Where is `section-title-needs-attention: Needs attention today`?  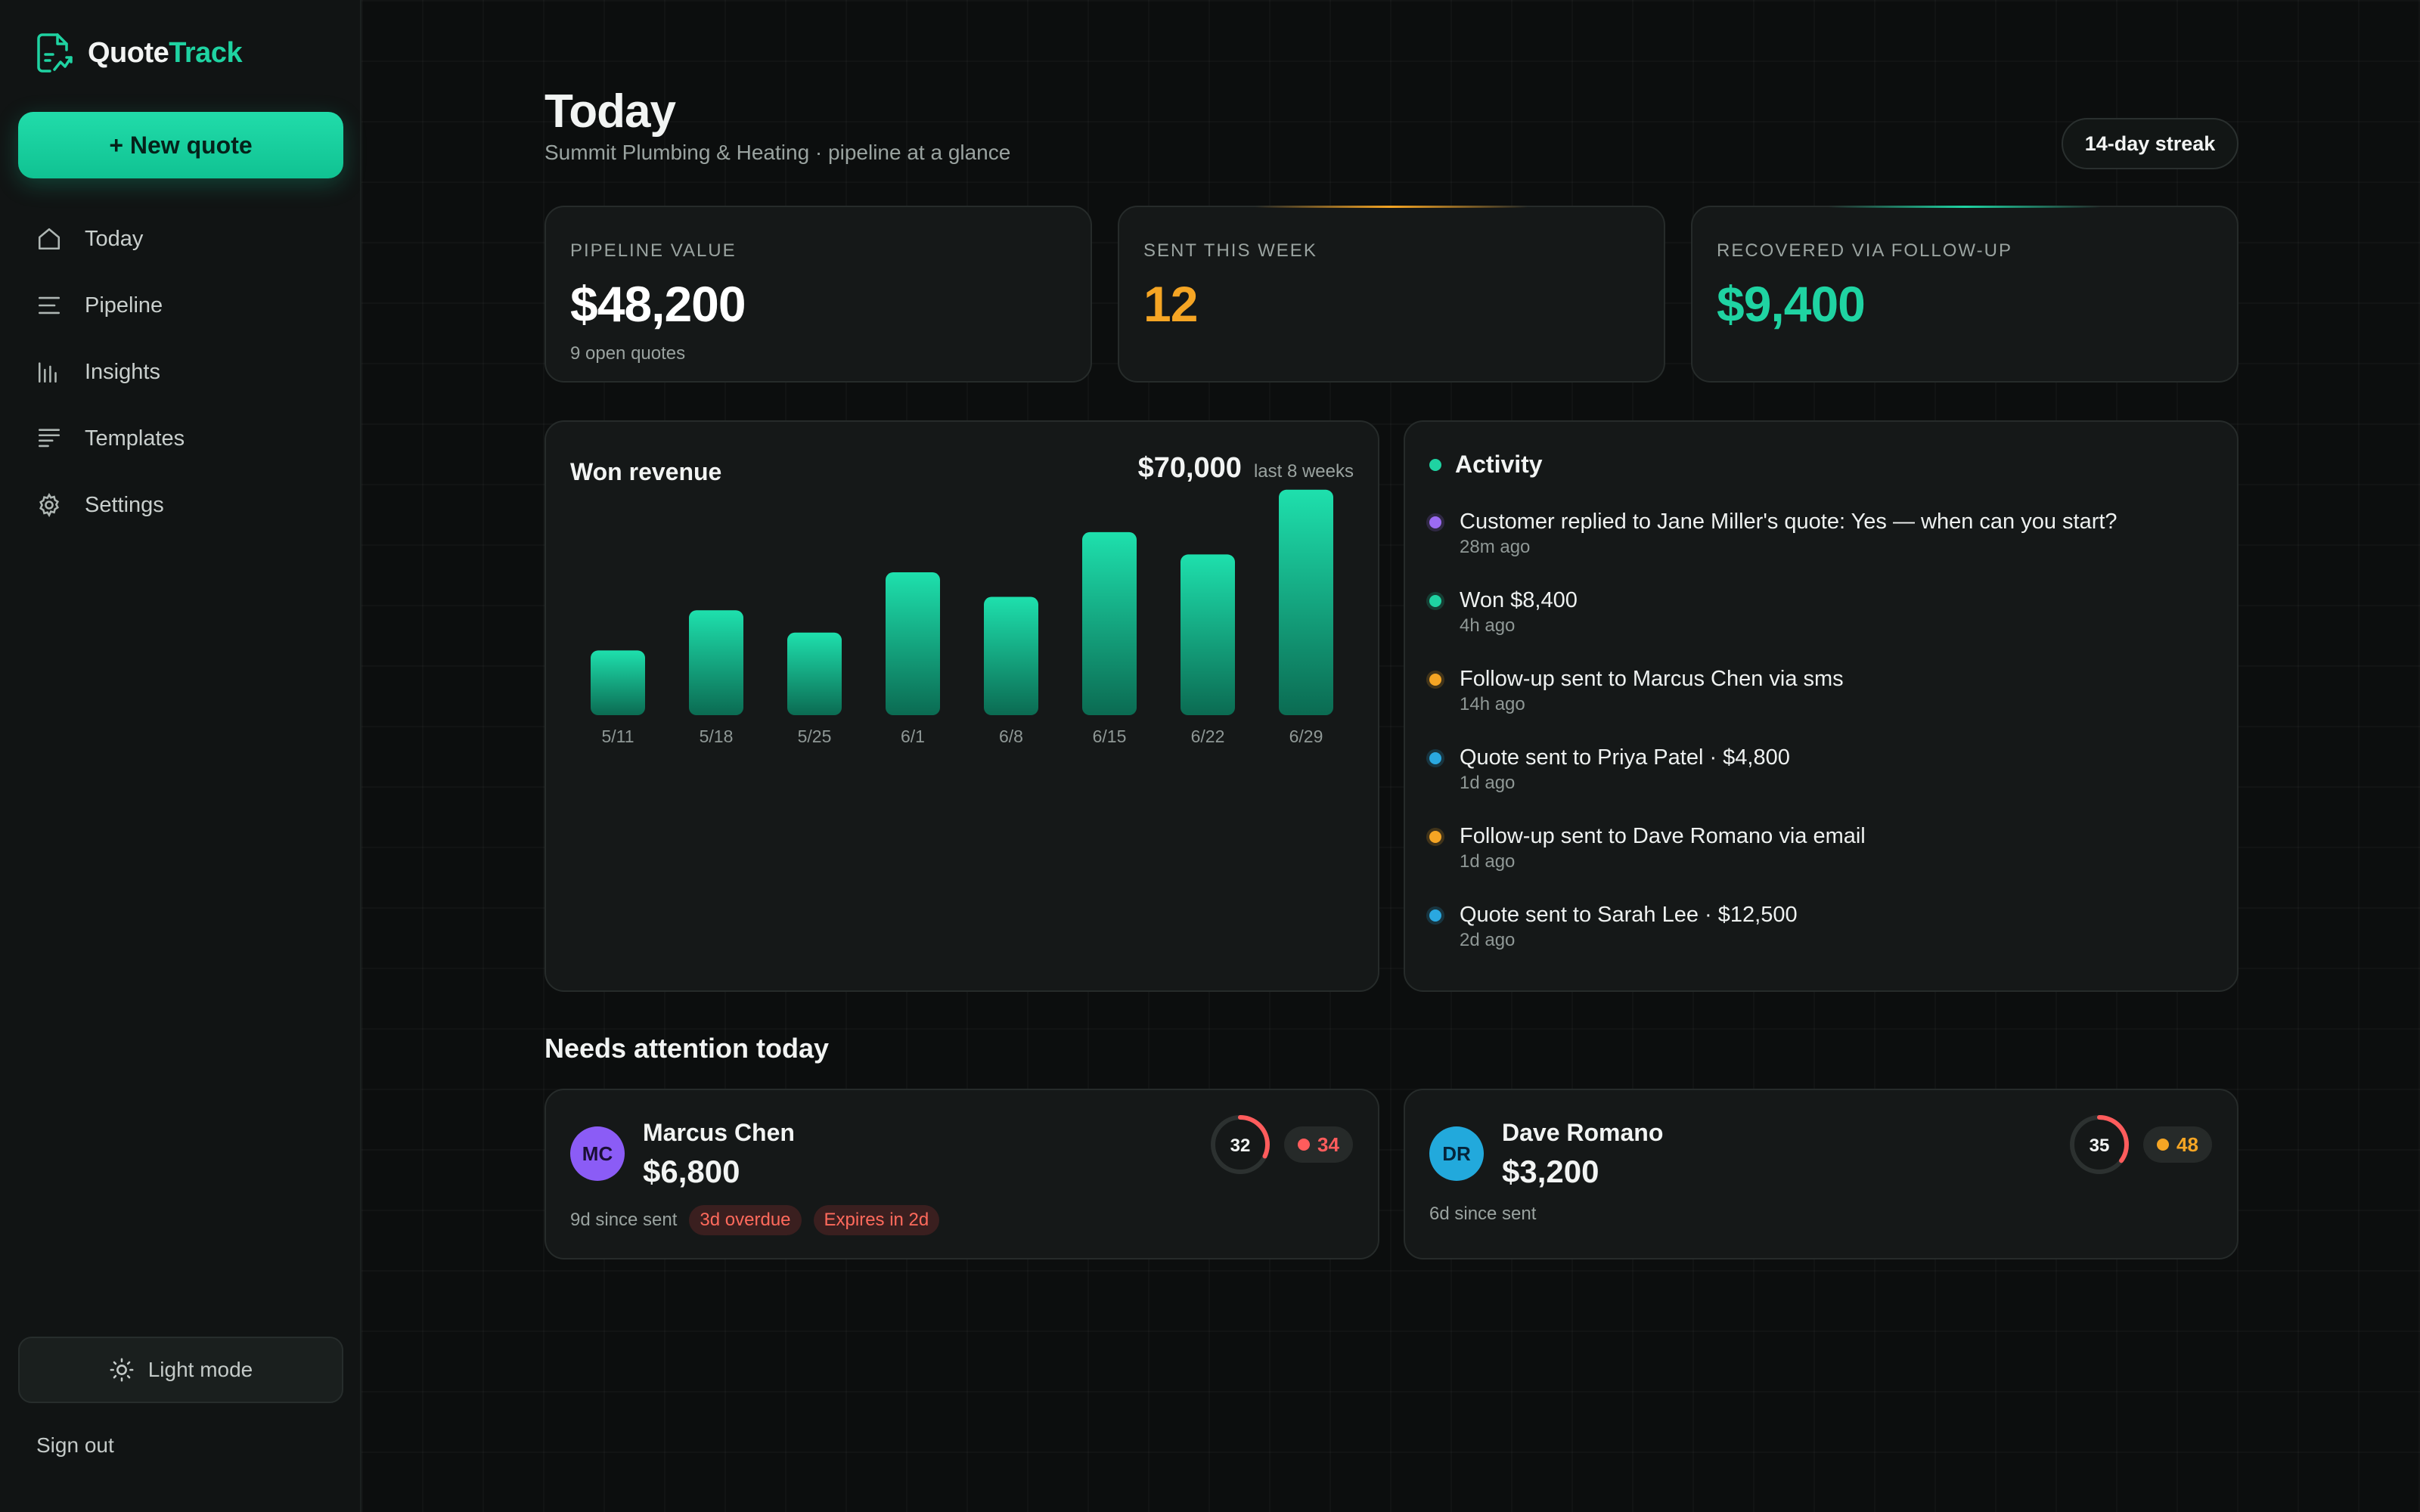
section-title-needs-attention: Needs attention today is located at coordinates (687, 1048).